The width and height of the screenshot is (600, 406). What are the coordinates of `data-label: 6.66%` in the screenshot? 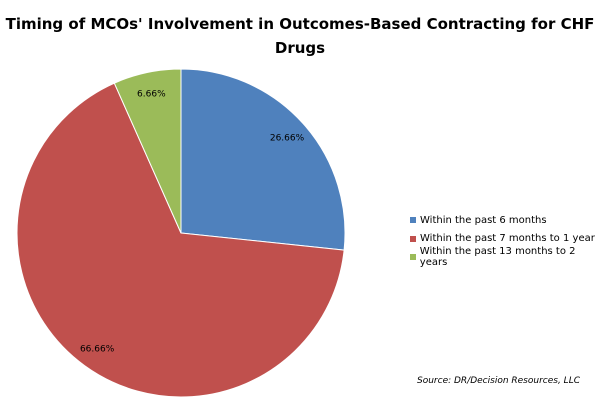 It's located at (151, 94).